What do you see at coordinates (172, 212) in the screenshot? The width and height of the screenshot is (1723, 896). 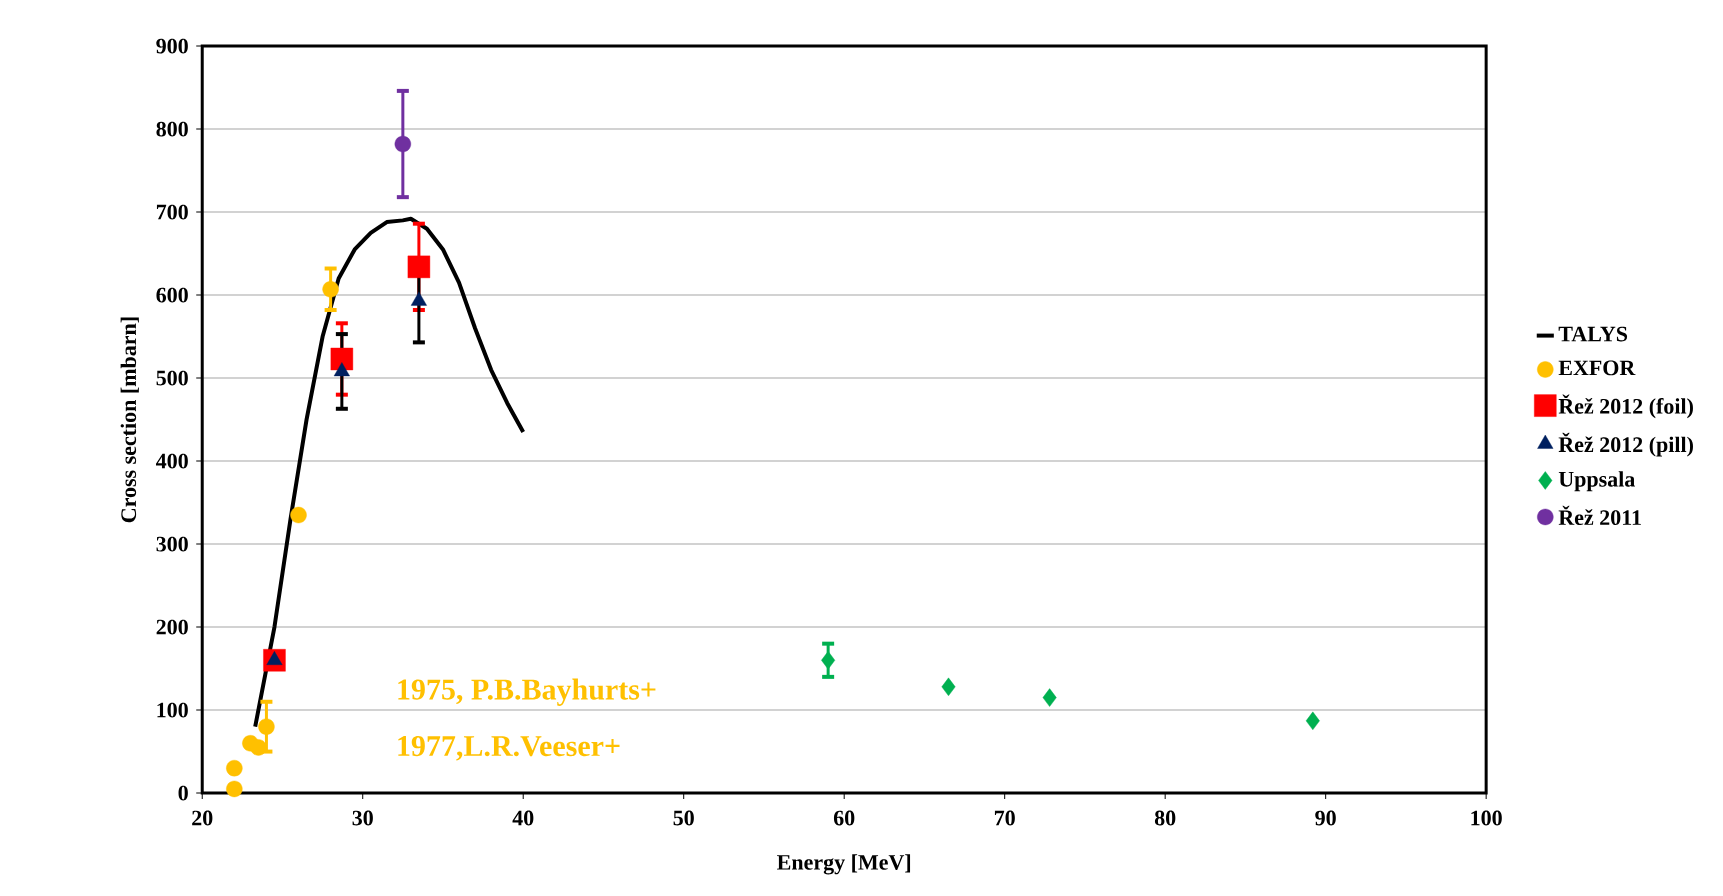 I see `y-tick-label: 700` at bounding box center [172, 212].